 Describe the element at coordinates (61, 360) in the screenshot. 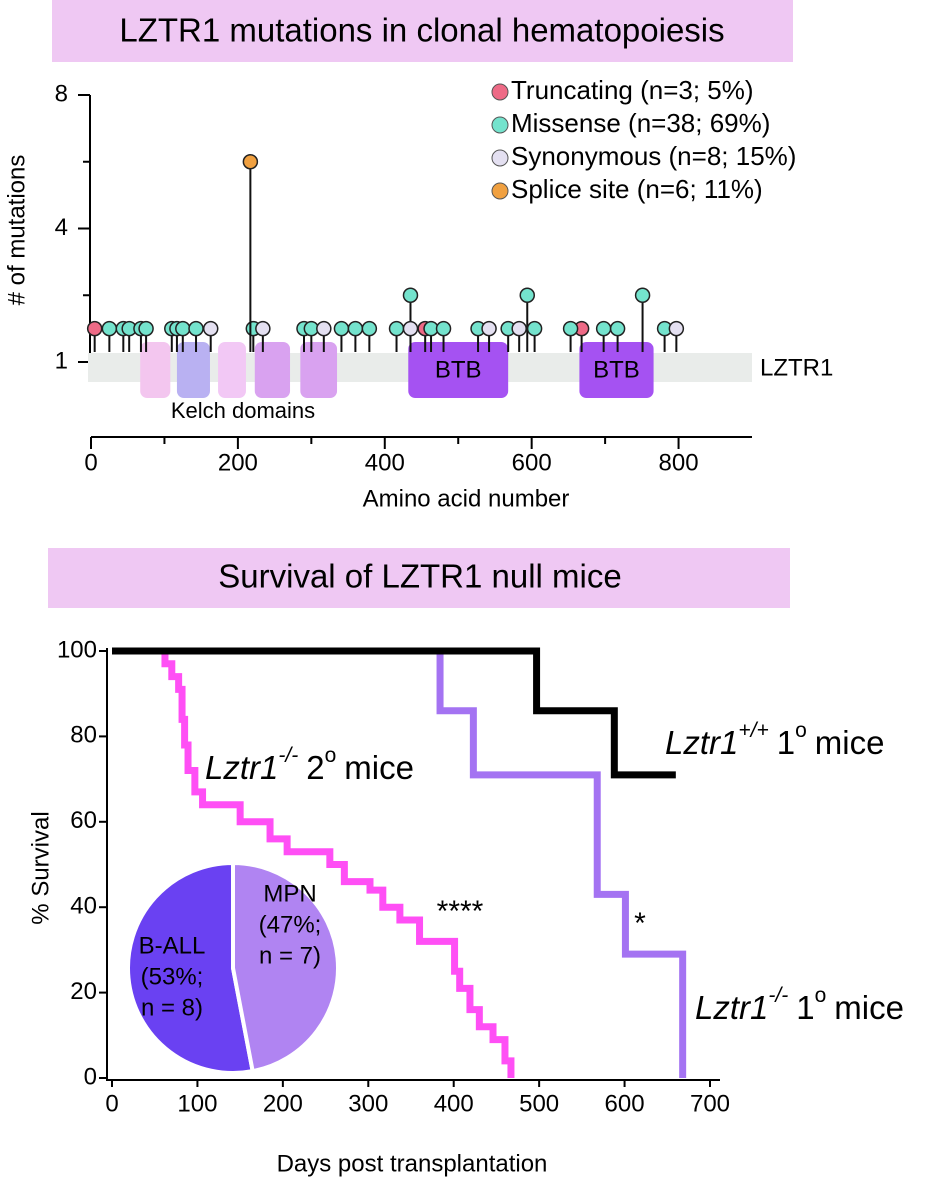

I see `y-tick-label: 1` at that location.